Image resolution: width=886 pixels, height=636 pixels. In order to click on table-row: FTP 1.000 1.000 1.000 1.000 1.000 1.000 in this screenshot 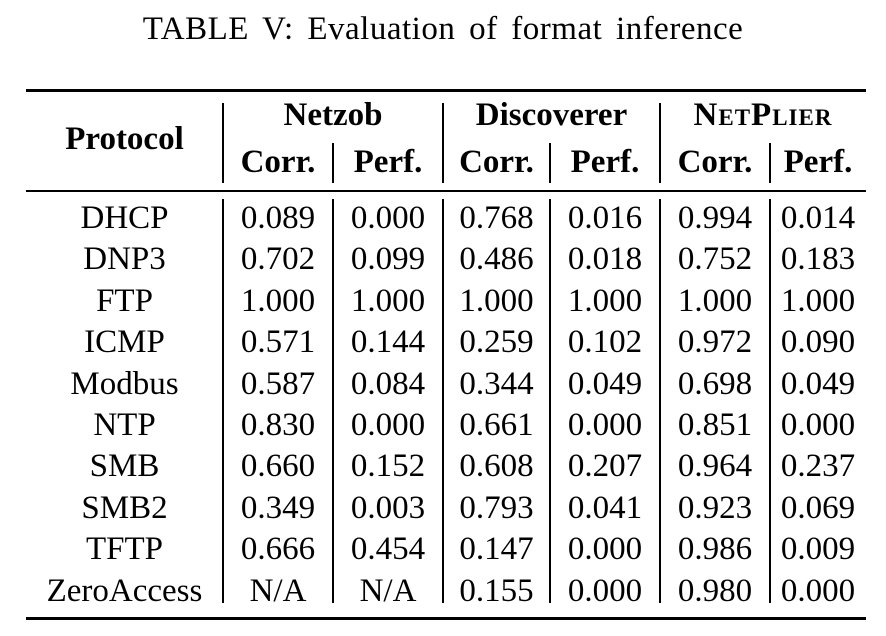, I will do `click(446, 301)`.